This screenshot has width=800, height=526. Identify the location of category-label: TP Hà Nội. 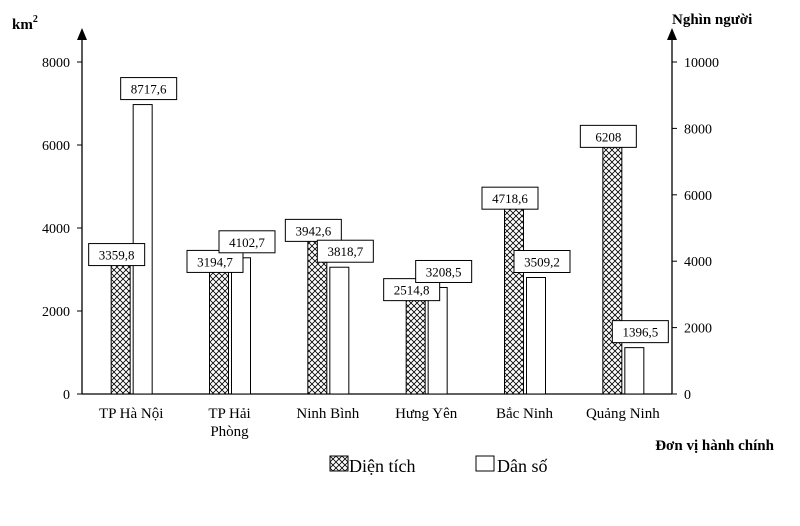
(131, 414).